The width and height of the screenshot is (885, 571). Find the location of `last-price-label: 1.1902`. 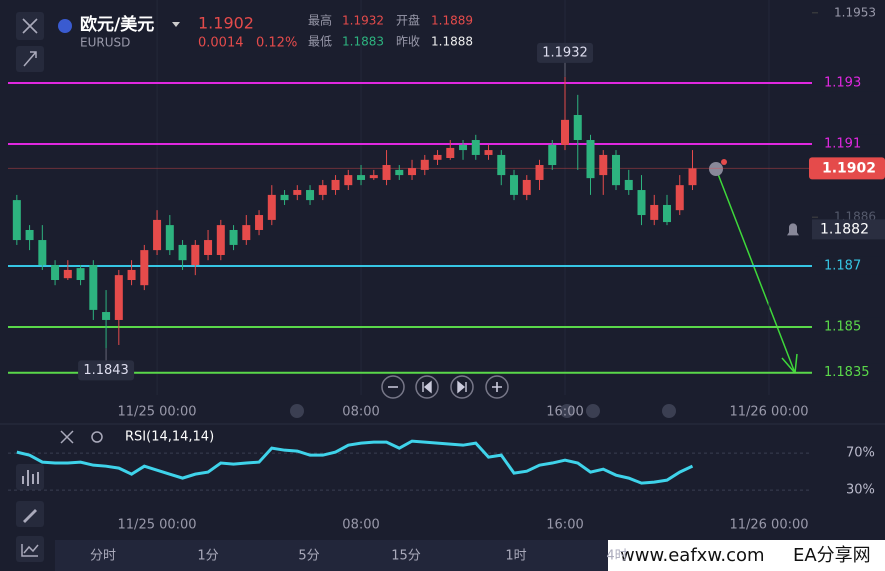

last-price-label: 1.1902 is located at coordinates (849, 168).